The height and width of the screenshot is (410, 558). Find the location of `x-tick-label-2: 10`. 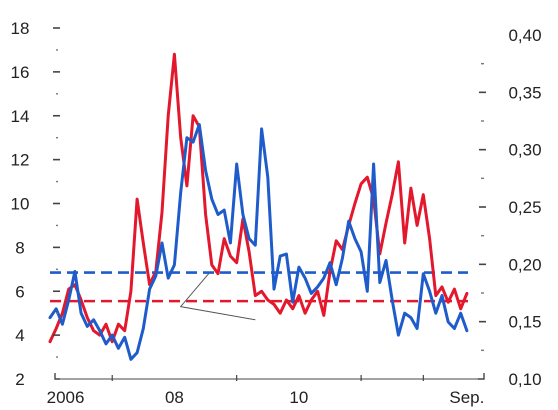

x-tick-label-2: 10 is located at coordinates (298, 397).